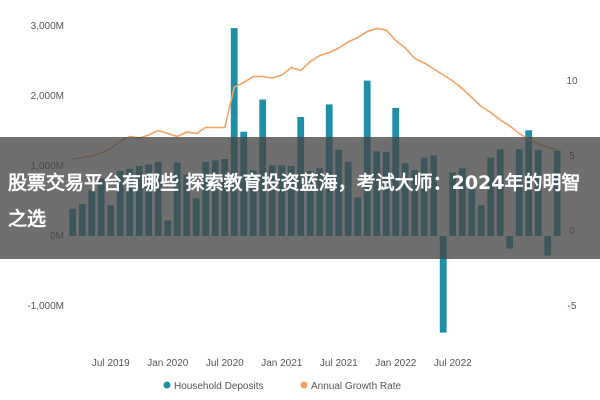 The height and width of the screenshot is (400, 600). Describe the element at coordinates (47, 96) in the screenshot. I see `y-left-tick-label: 2,000M` at that location.